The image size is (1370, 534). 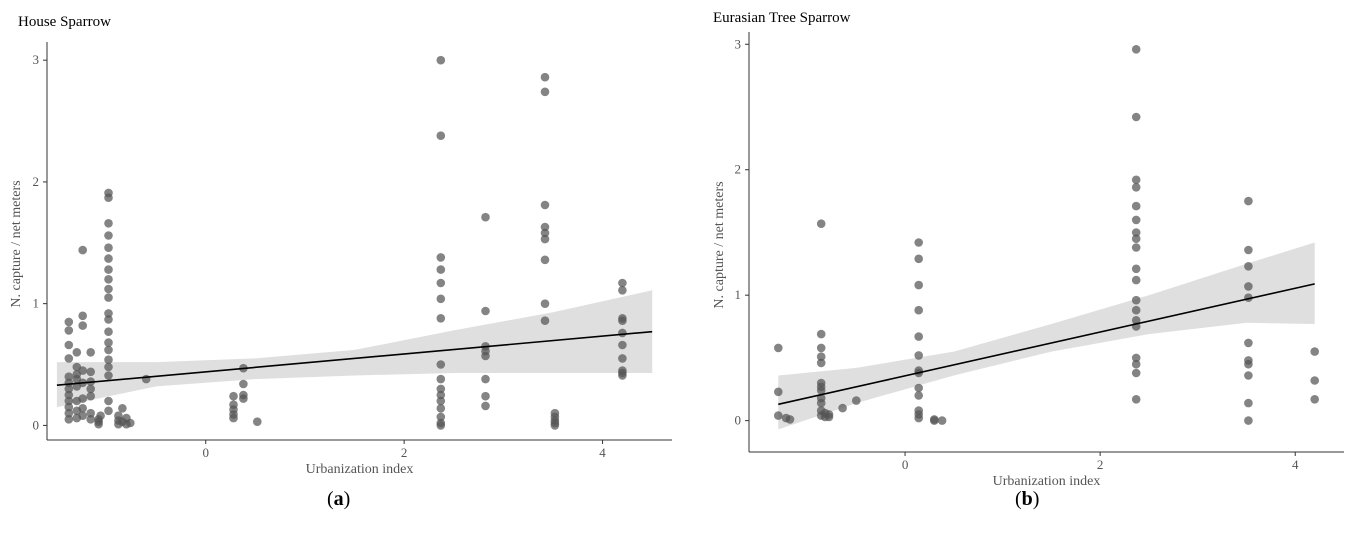 I want to click on panel-label-a: (a), so click(x=339, y=499).